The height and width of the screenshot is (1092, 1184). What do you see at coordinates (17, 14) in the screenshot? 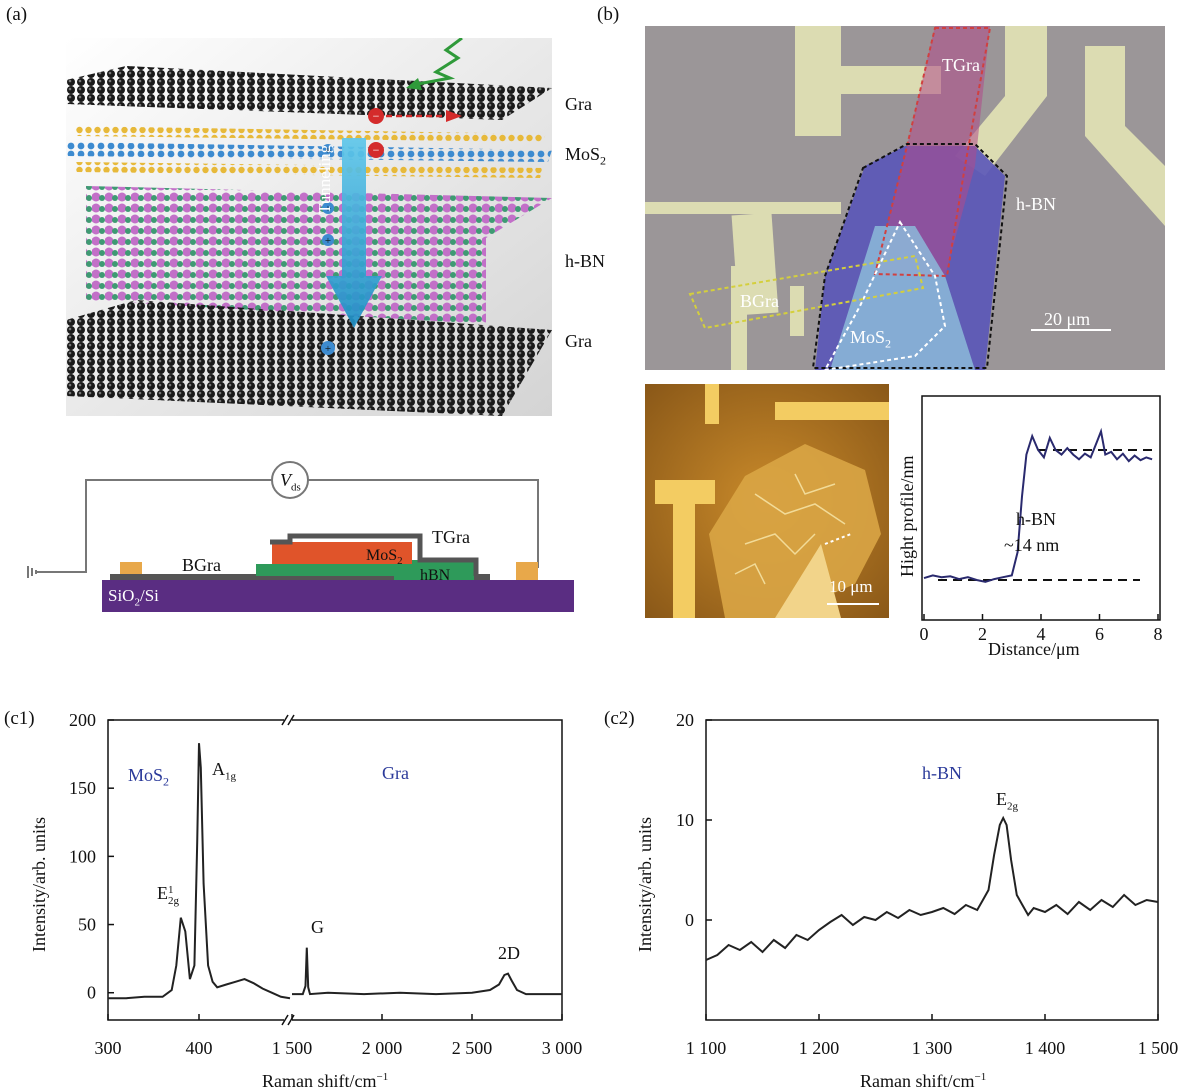
I see `panel-label-a: (a)` at bounding box center [17, 14].